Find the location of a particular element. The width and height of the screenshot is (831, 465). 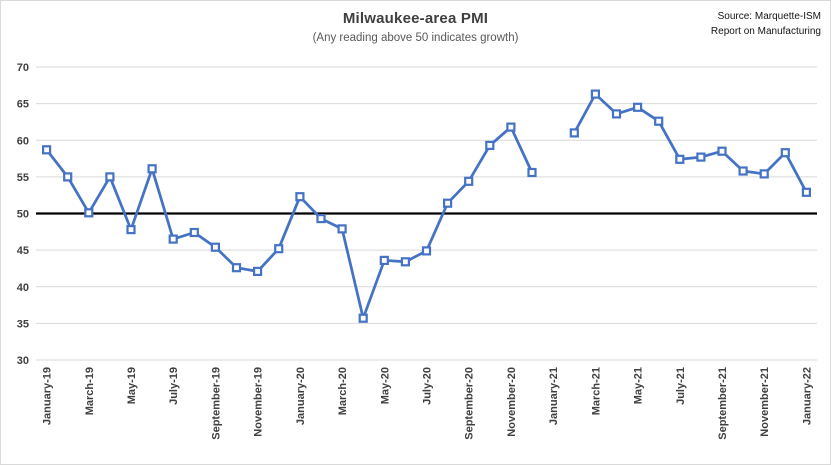

x-tick-label: March-19 is located at coordinates (90, 391).